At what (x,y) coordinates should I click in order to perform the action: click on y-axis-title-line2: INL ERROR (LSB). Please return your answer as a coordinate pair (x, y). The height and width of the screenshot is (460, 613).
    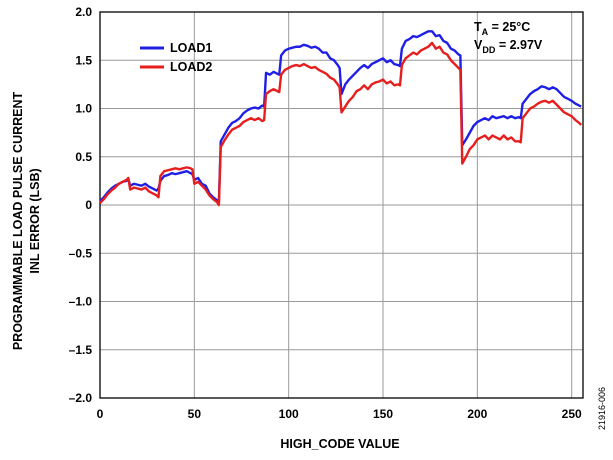
    Looking at the image, I should click on (35, 220).